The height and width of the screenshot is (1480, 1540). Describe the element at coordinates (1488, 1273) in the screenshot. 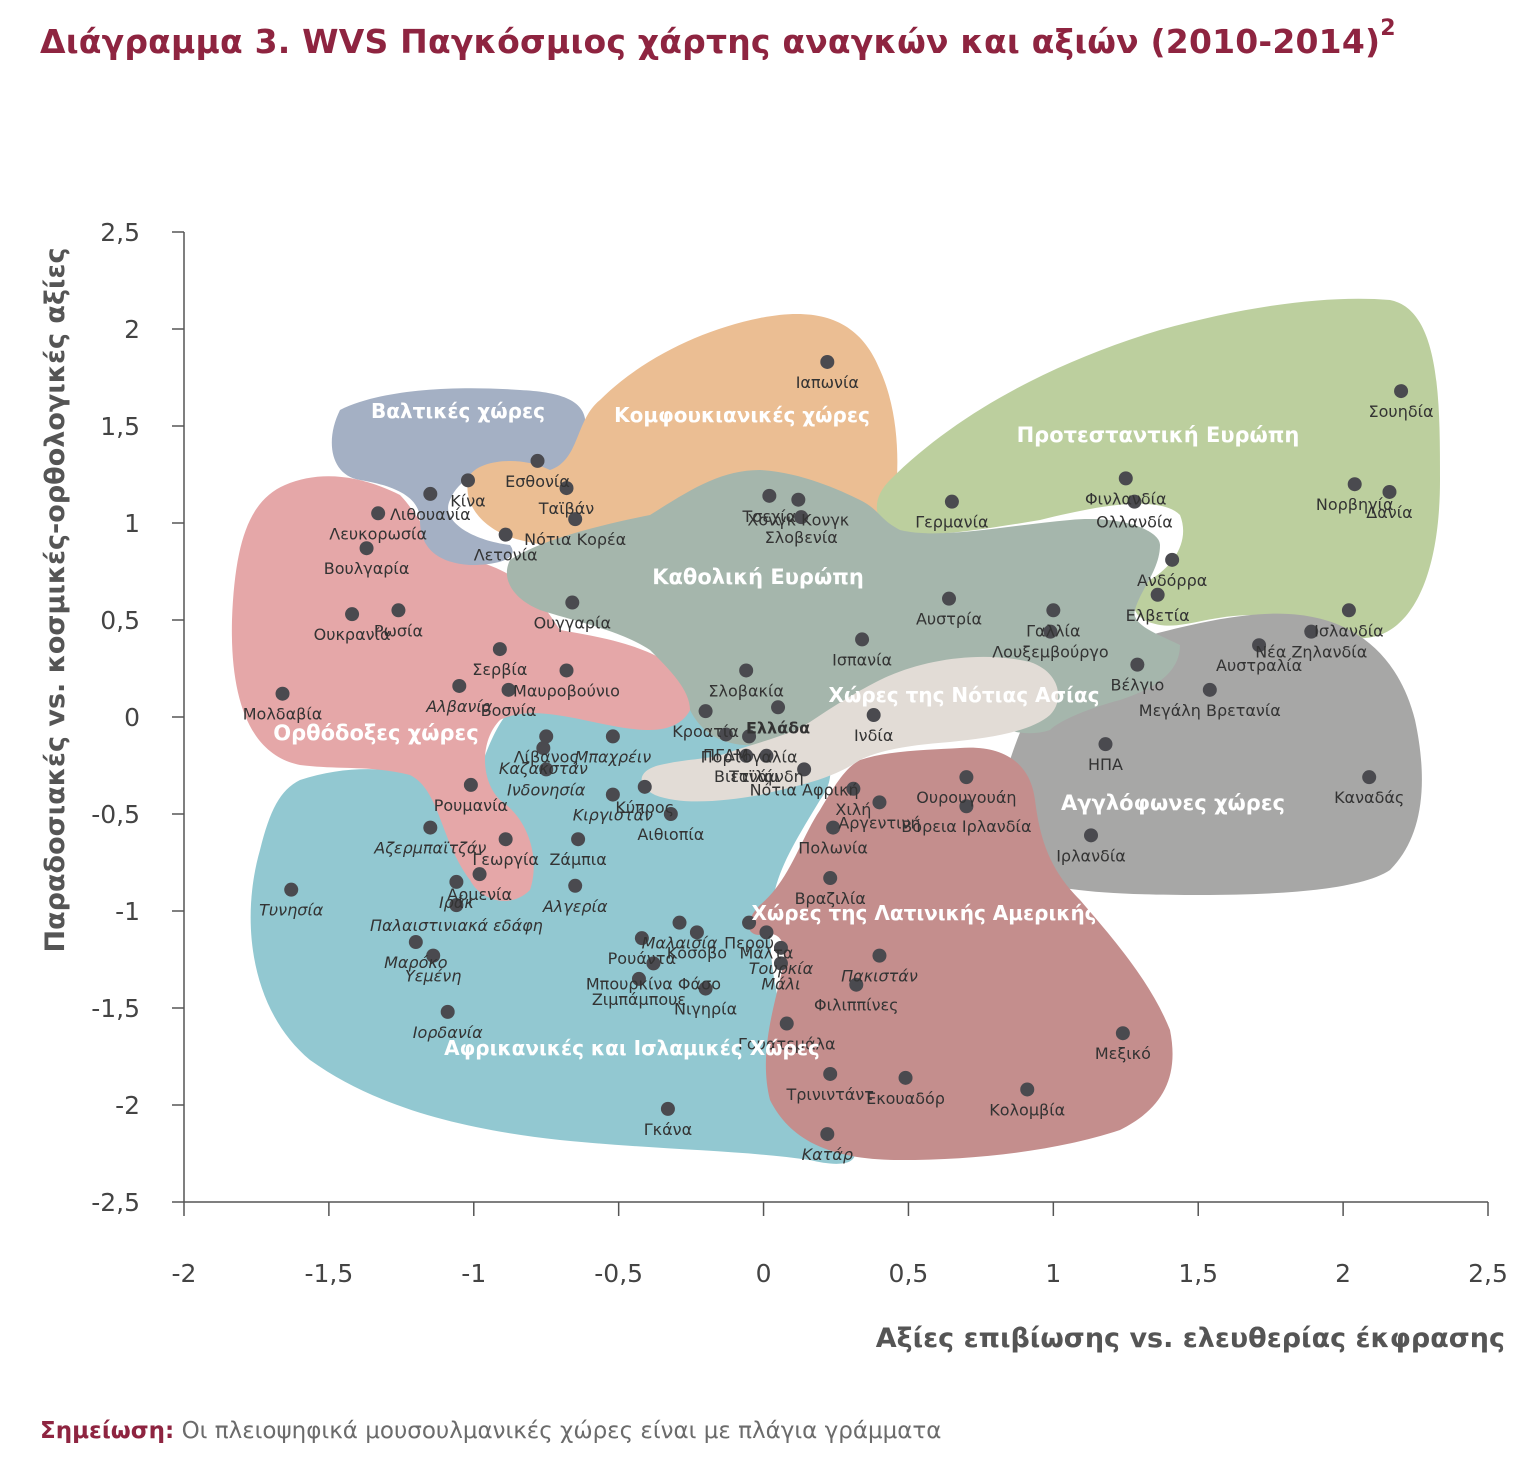

I see `x-tick-label: 2,5` at that location.